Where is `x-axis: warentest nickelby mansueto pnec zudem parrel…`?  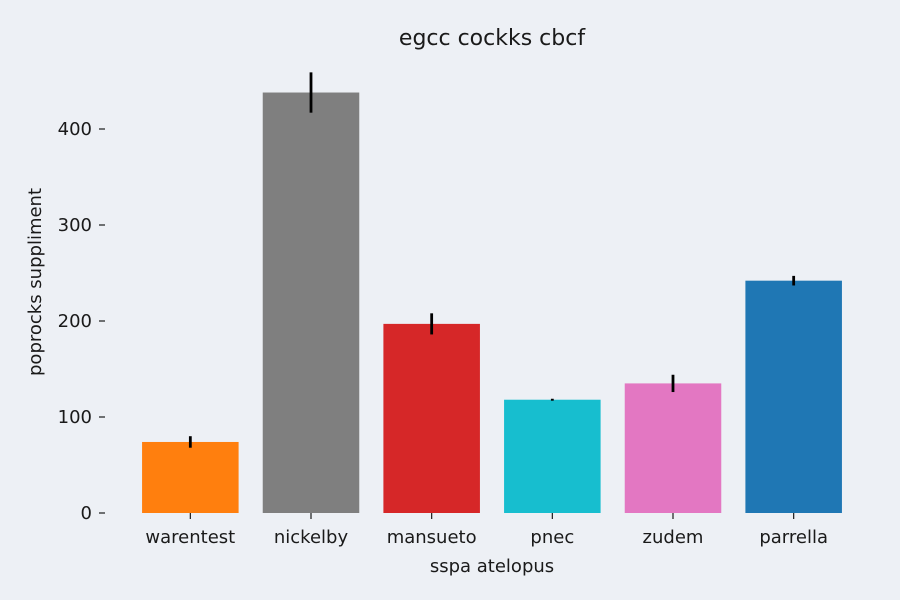
x-axis: warentest nickelby mansueto pnec zudem parrel… is located at coordinates (486, 530).